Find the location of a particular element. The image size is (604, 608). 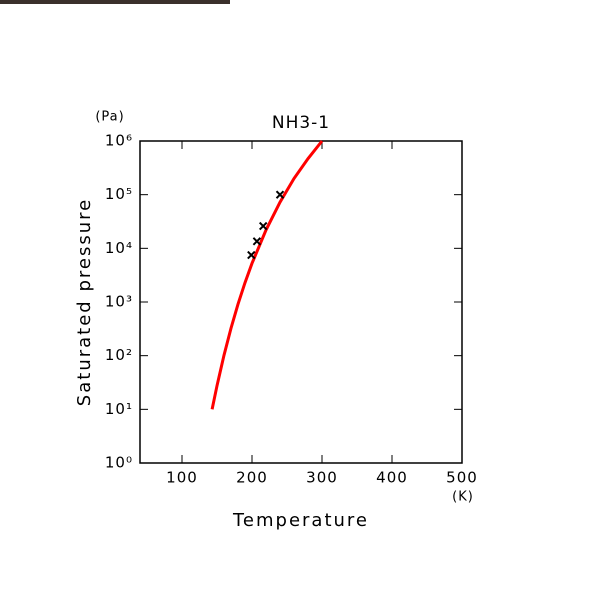

x-tick-label: 300 is located at coordinates (322, 478).